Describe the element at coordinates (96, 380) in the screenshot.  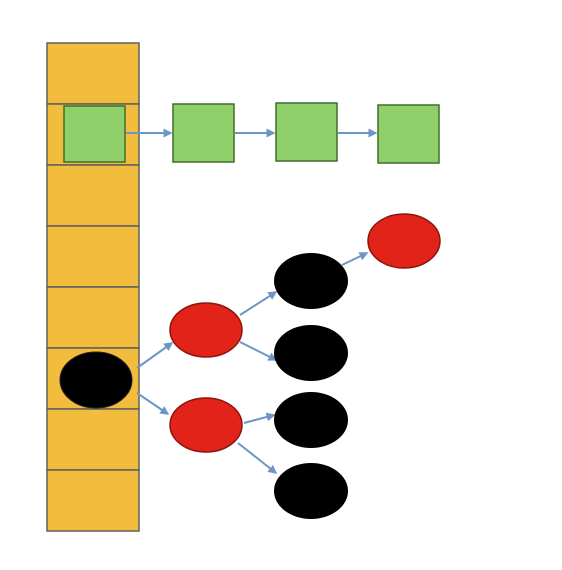
I see `tree-root-node` at that location.